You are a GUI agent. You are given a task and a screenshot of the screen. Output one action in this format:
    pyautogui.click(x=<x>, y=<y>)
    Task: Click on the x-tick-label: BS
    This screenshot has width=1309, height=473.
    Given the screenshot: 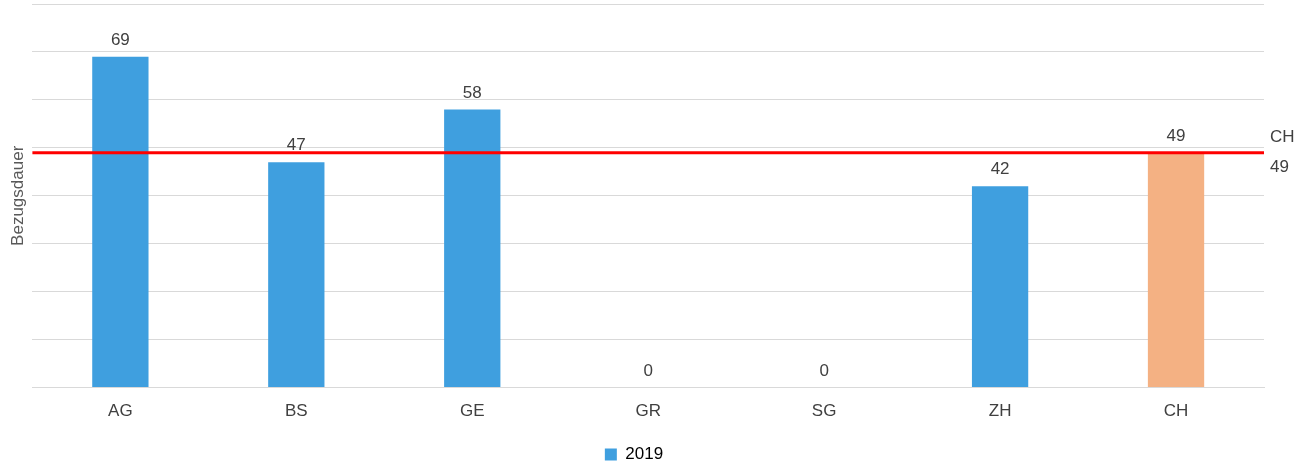 What is the action you would take?
    pyautogui.click(x=296, y=411)
    